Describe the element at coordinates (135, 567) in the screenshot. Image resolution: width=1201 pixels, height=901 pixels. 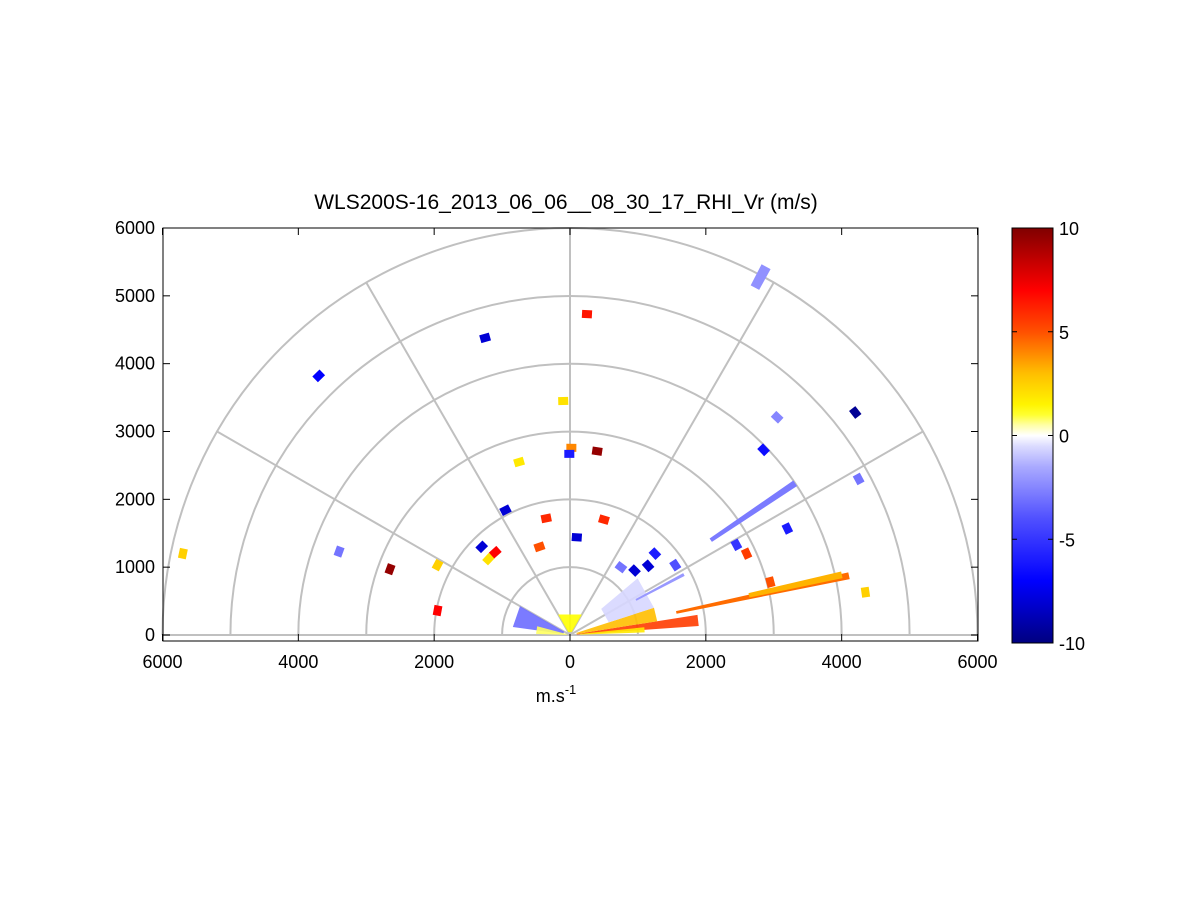
I see `y-tick-label-1: 1000` at that location.